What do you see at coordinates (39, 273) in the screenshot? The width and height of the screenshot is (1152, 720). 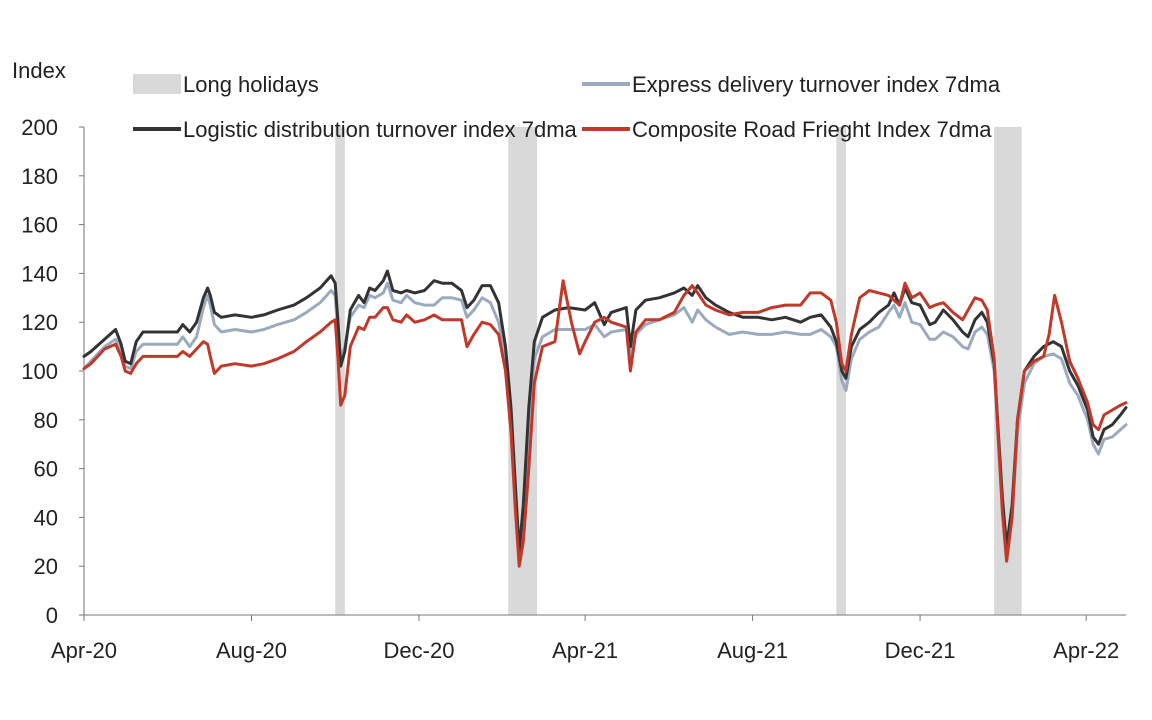 I see `y-tick-label: 140` at bounding box center [39, 273].